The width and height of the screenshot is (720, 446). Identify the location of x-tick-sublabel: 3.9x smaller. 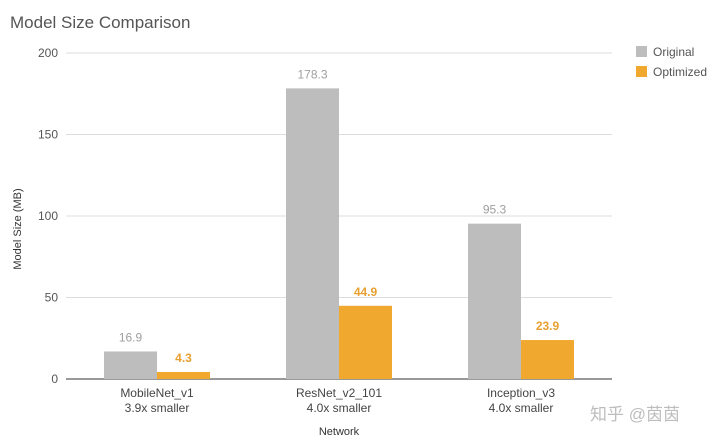
(157, 408).